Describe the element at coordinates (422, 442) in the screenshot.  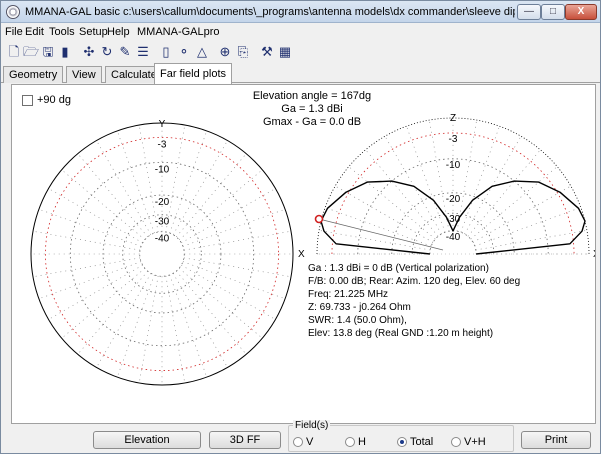
I see `radio-total-label: Total` at that location.